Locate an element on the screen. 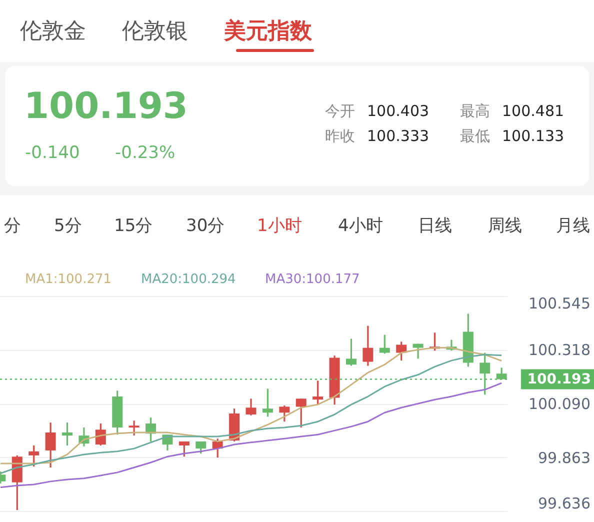 This screenshot has width=594, height=522. text: MA1:100.271 is located at coordinates (68, 279).